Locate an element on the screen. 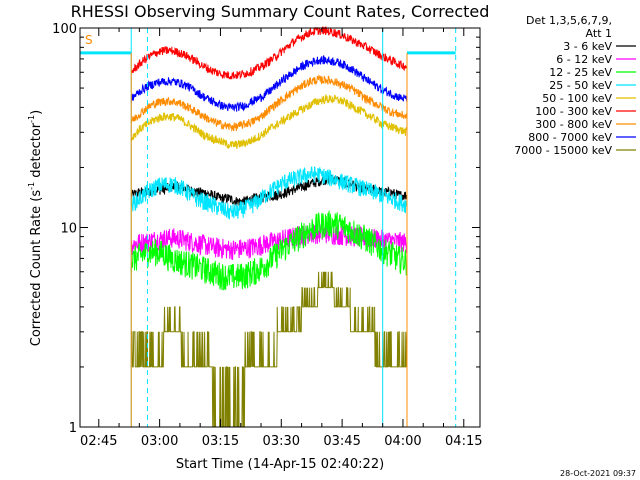  x-tick-label: 03:45 is located at coordinates (341, 441).